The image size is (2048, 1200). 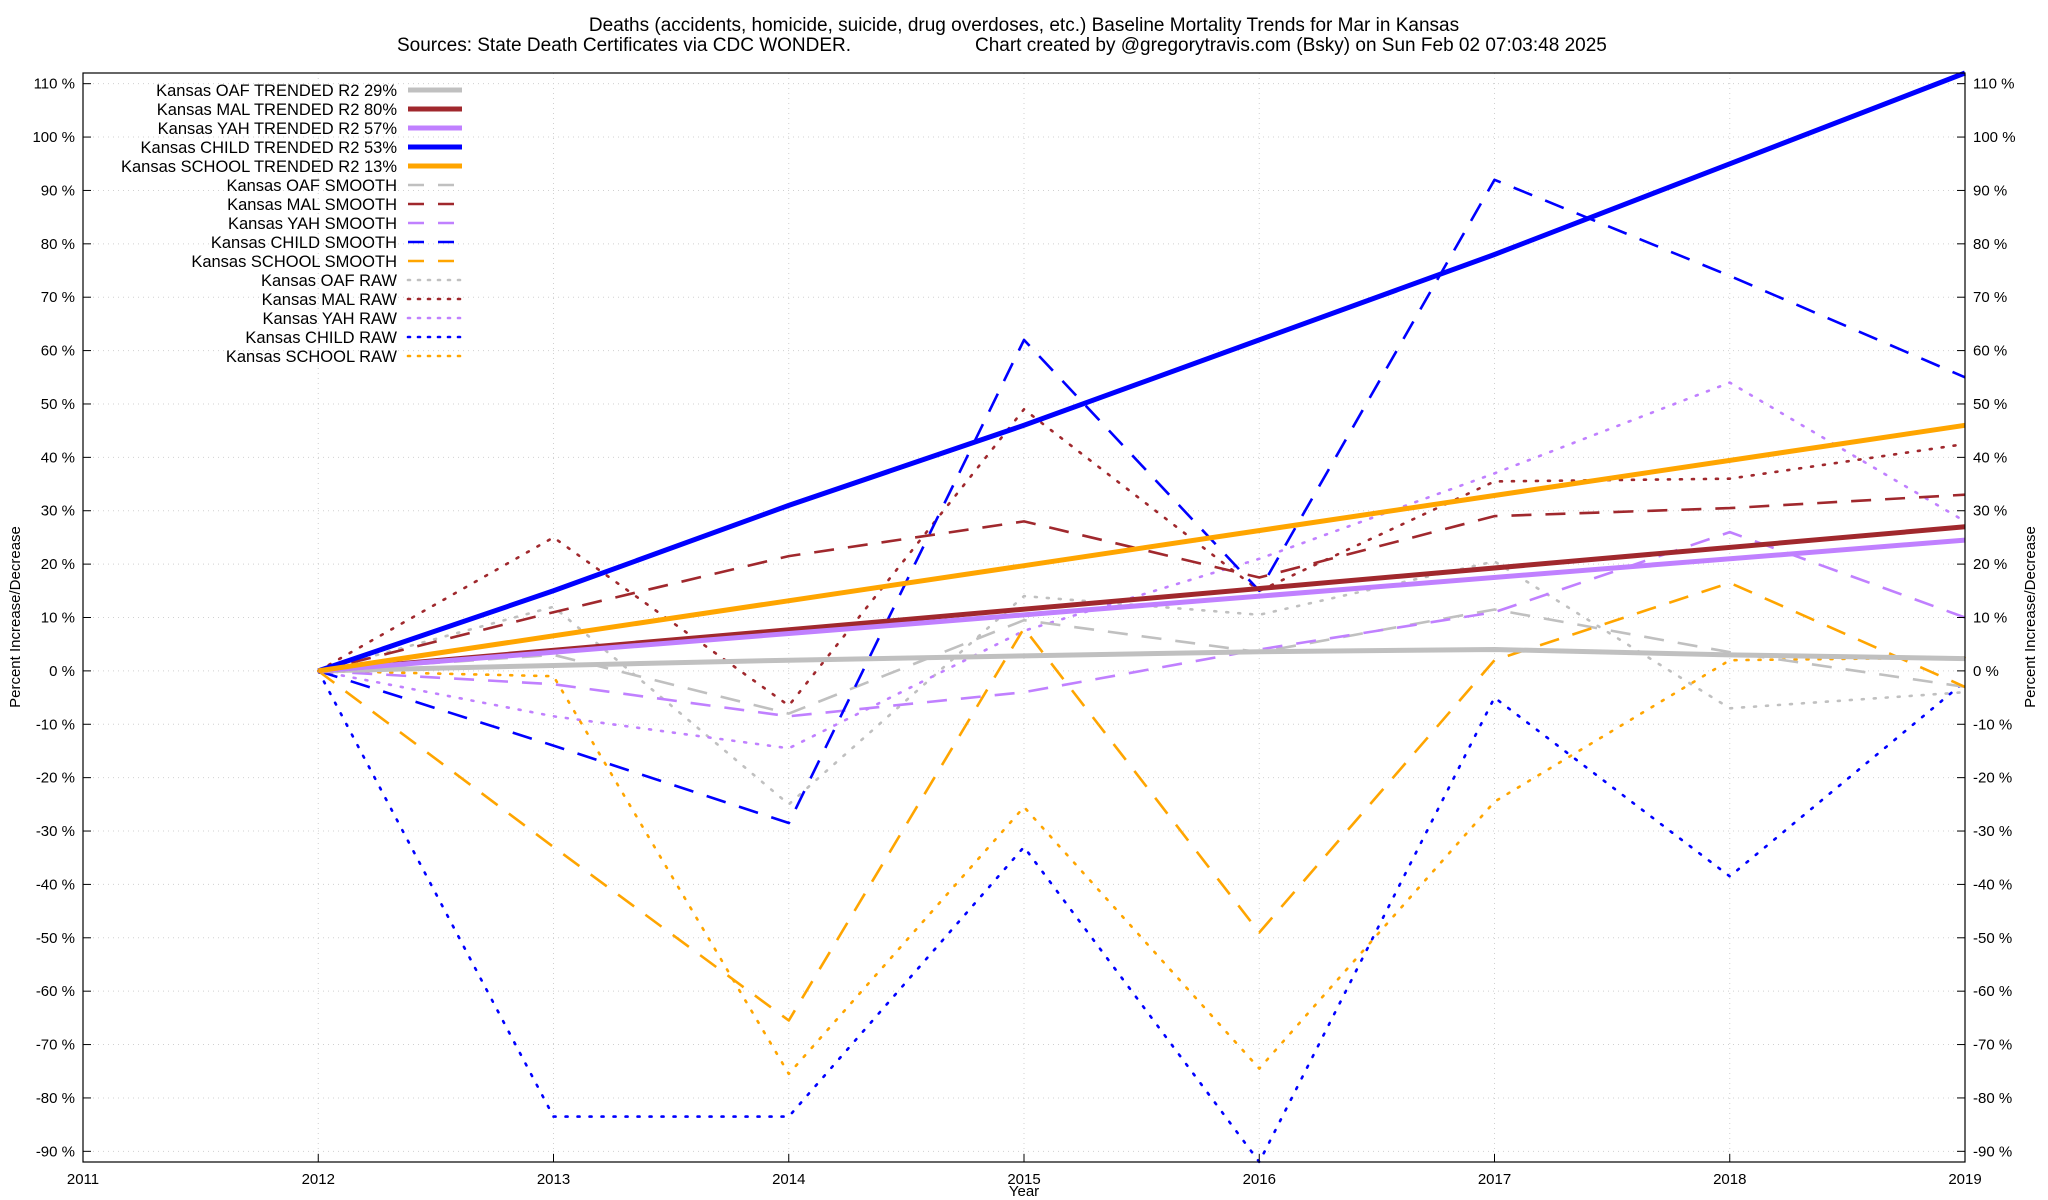 I want to click on y-tick-label-right: -10 %, so click(x=1992, y=724).